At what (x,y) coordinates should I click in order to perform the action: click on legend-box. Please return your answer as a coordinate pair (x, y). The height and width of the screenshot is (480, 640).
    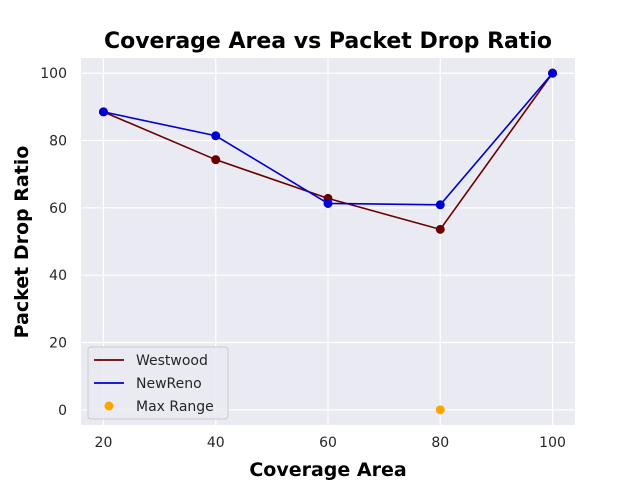
    Looking at the image, I should click on (158, 383).